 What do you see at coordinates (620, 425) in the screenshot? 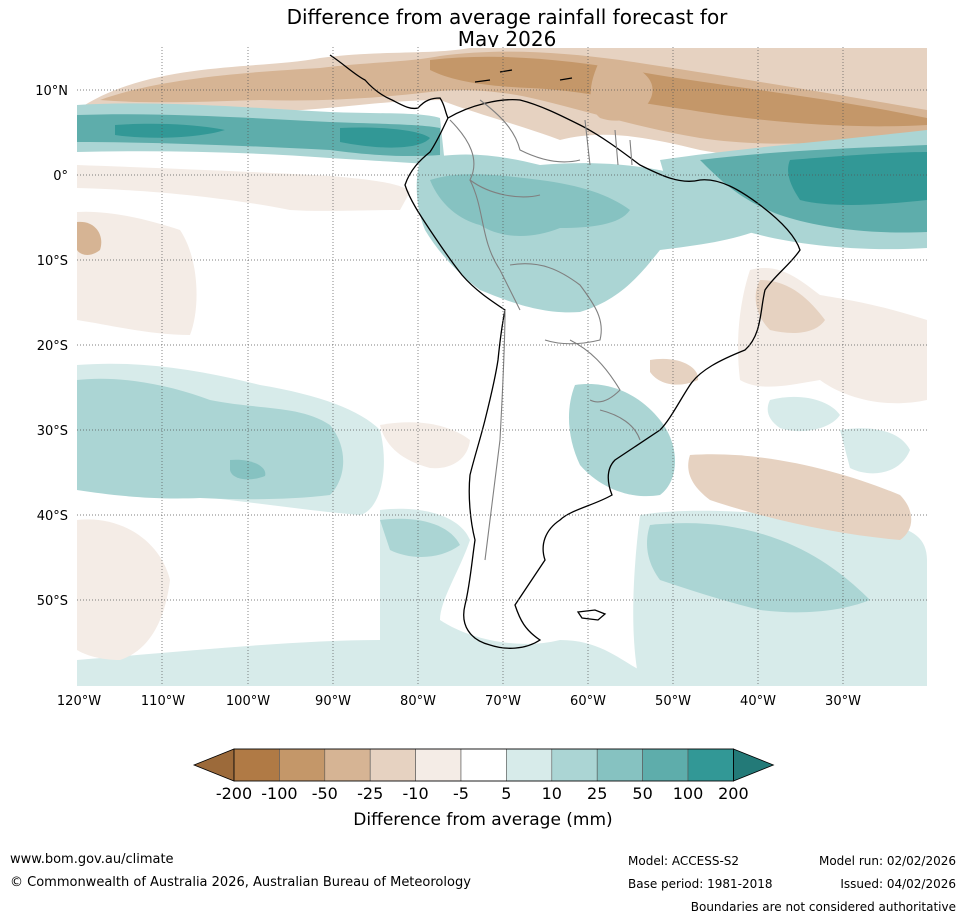
I see `border-uruguay` at bounding box center [620, 425].